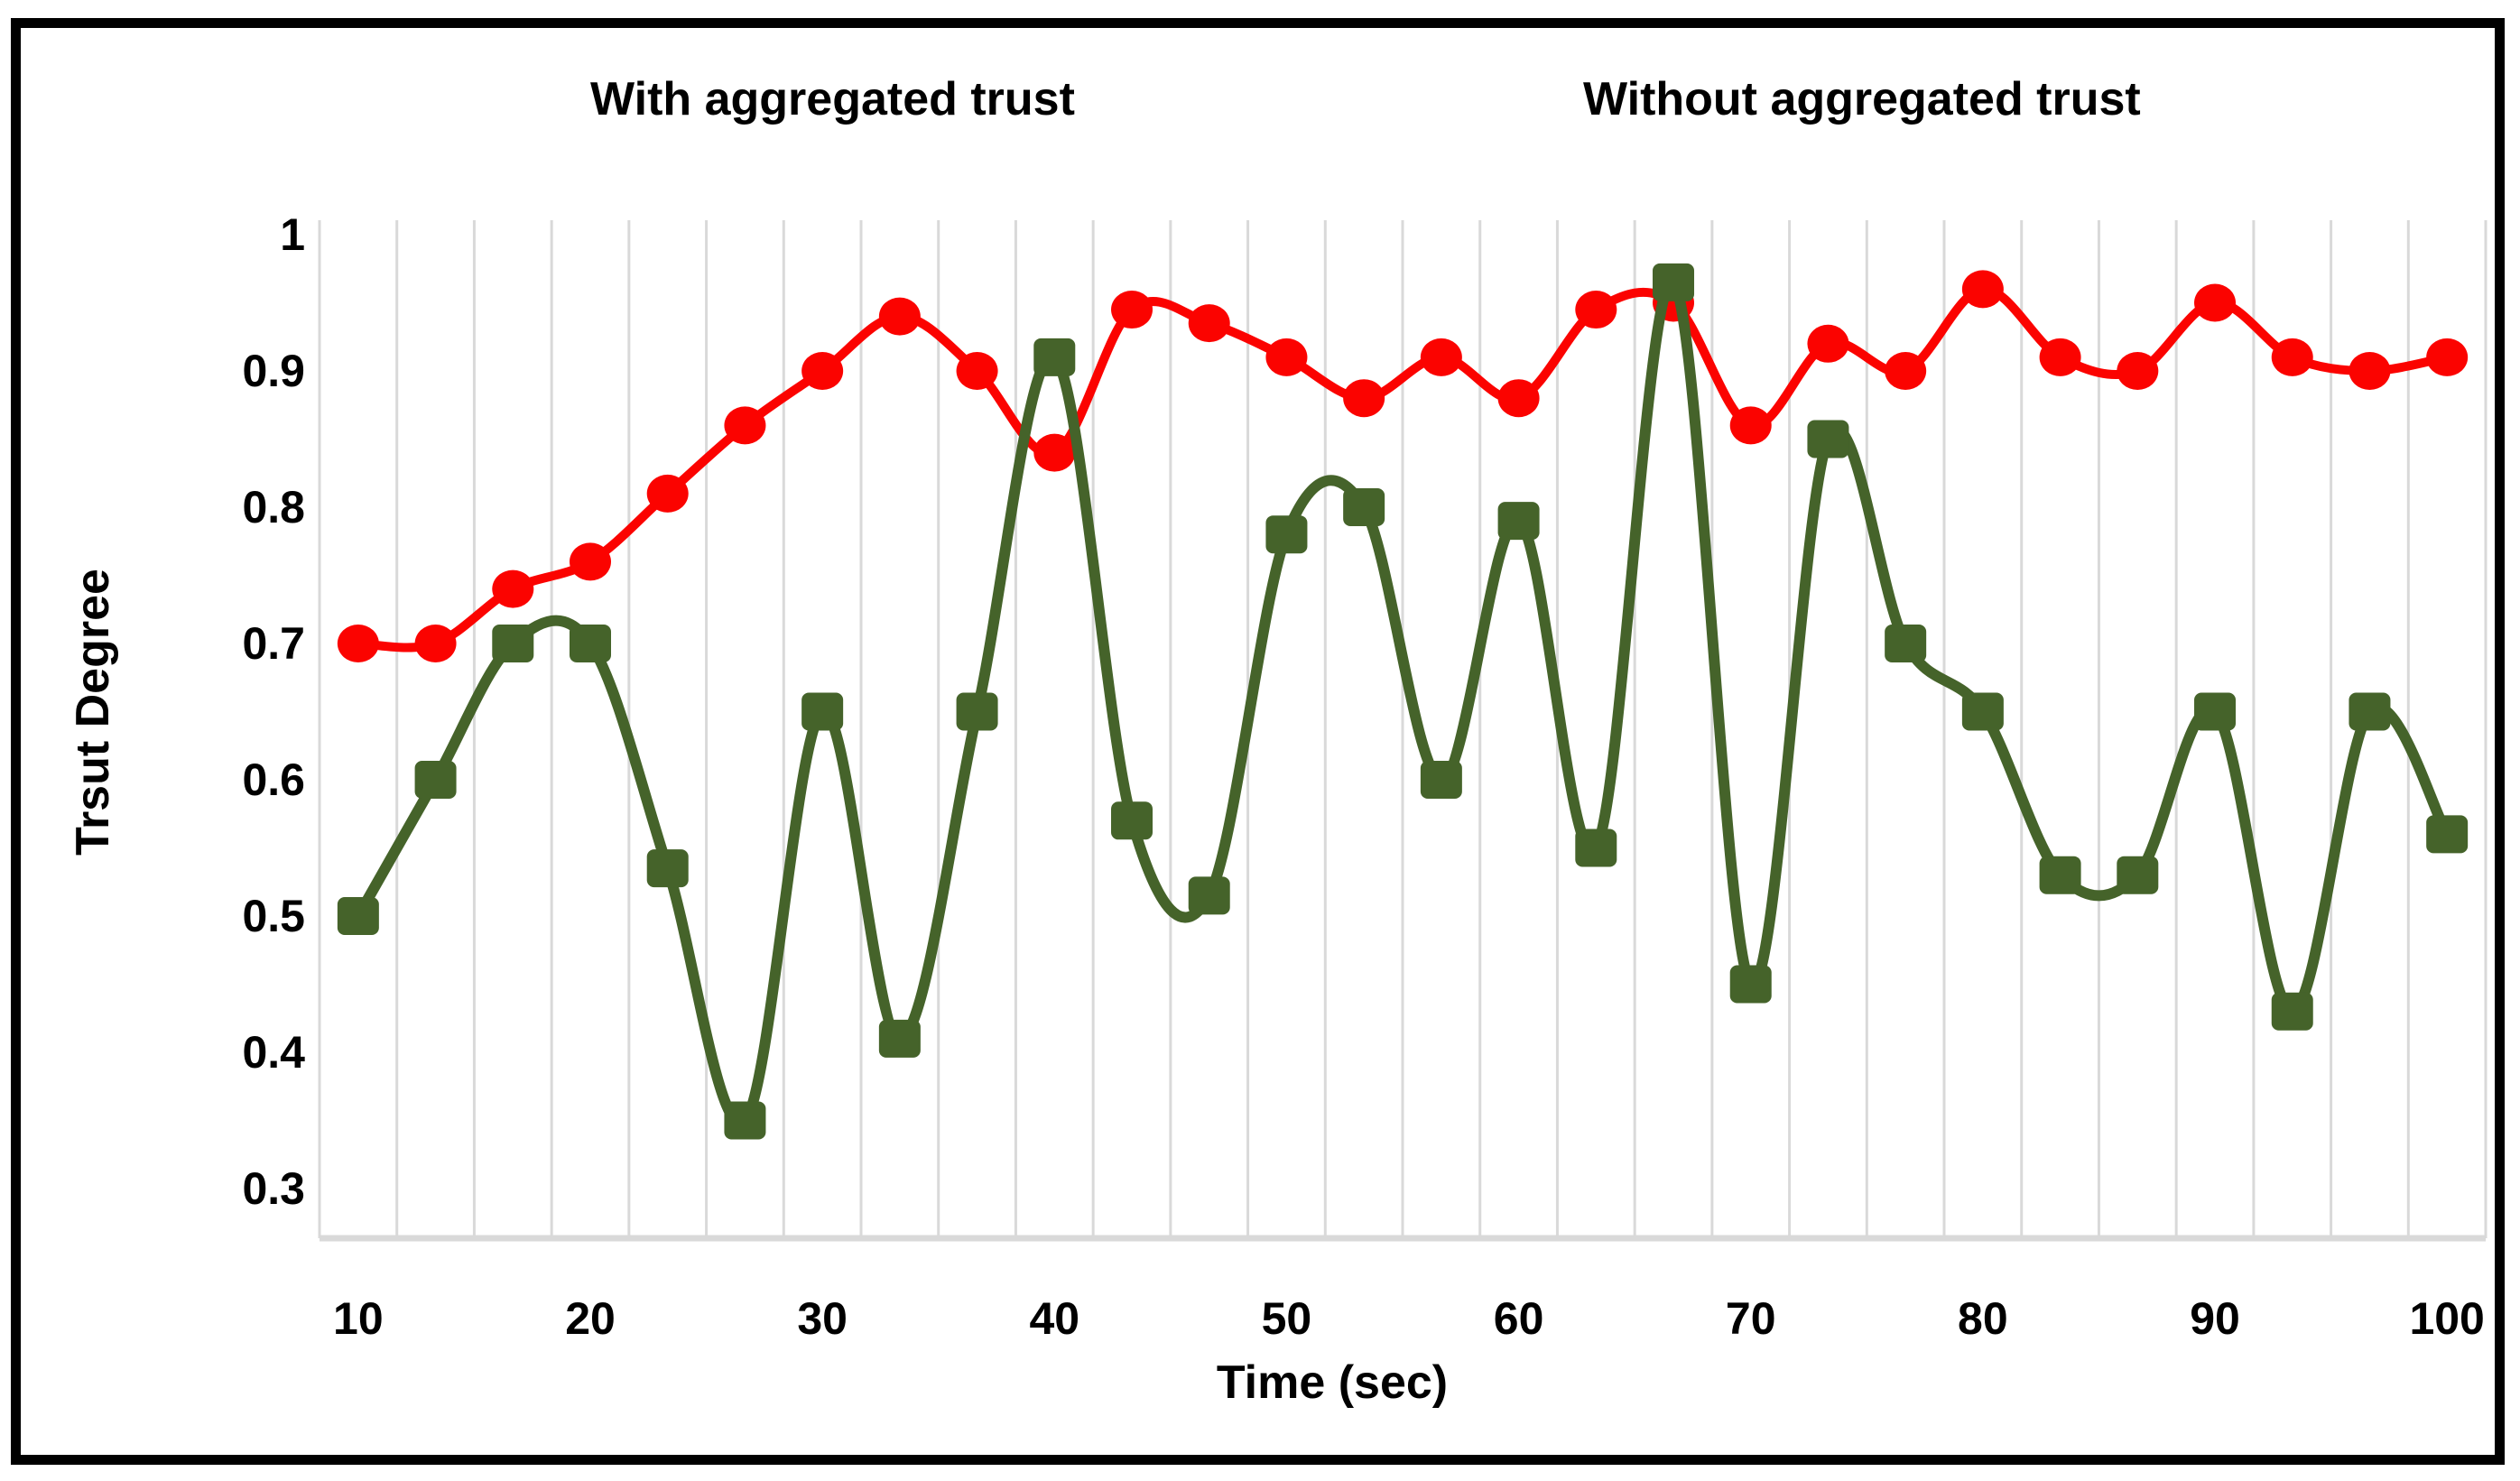  I want to click on legend-marker-green-square-icon, so click(1504, 99).